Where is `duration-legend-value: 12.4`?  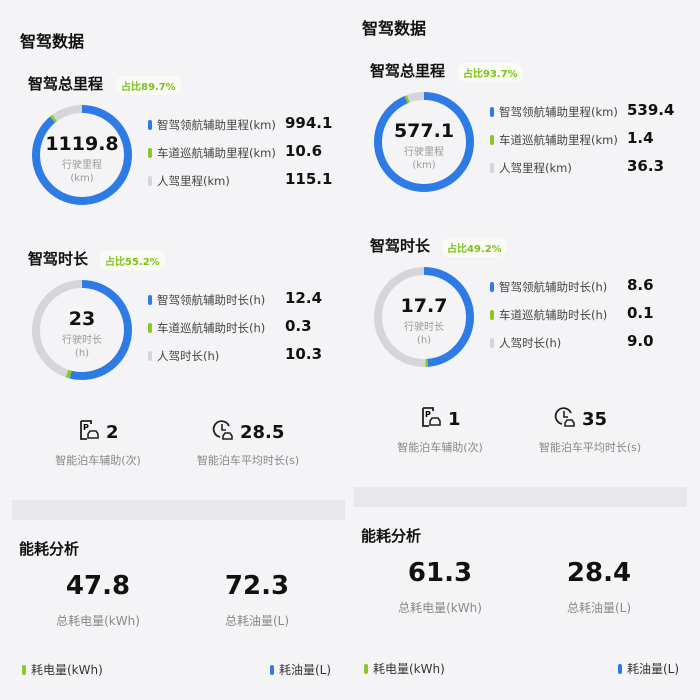
duration-legend-value: 12.4 is located at coordinates (304, 298).